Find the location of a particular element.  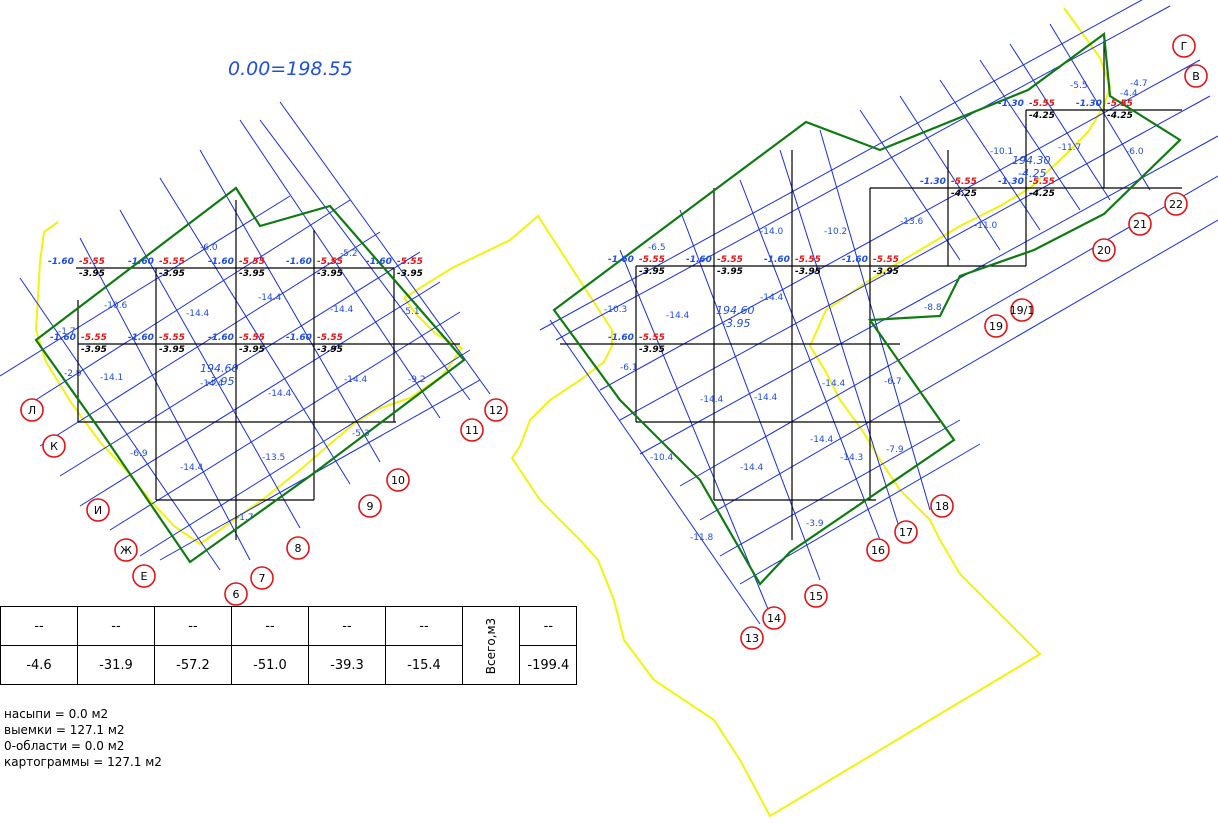

axis-marker-label: 20 is located at coordinates (1104, 250).